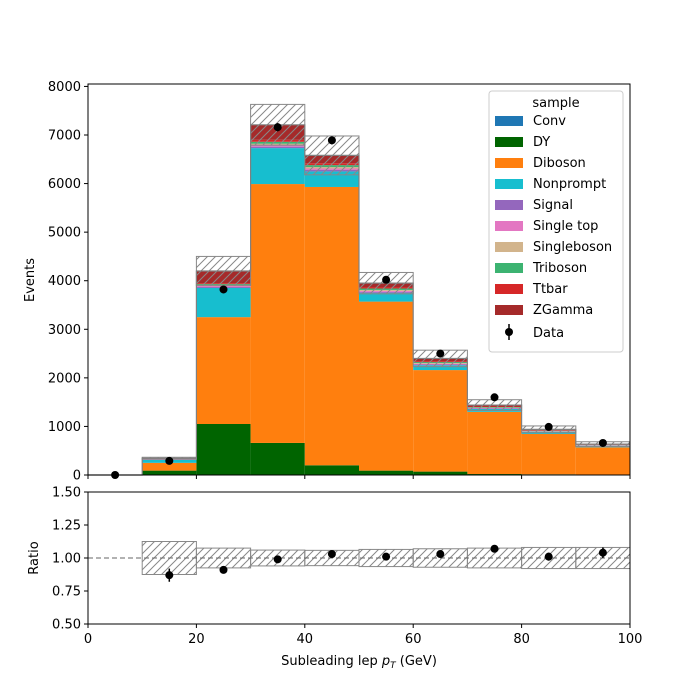  I want to click on legend-title: sample, so click(555, 103).